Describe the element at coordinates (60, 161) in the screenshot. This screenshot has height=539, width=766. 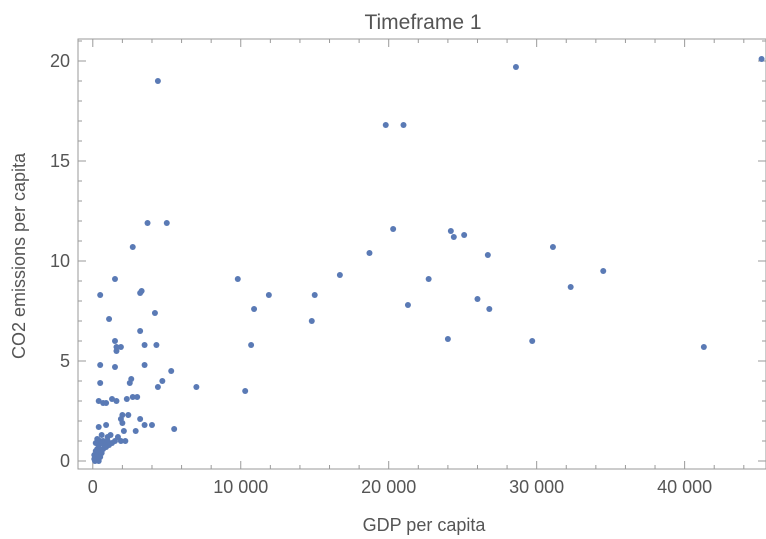
I see `y-tick-label: 15` at that location.